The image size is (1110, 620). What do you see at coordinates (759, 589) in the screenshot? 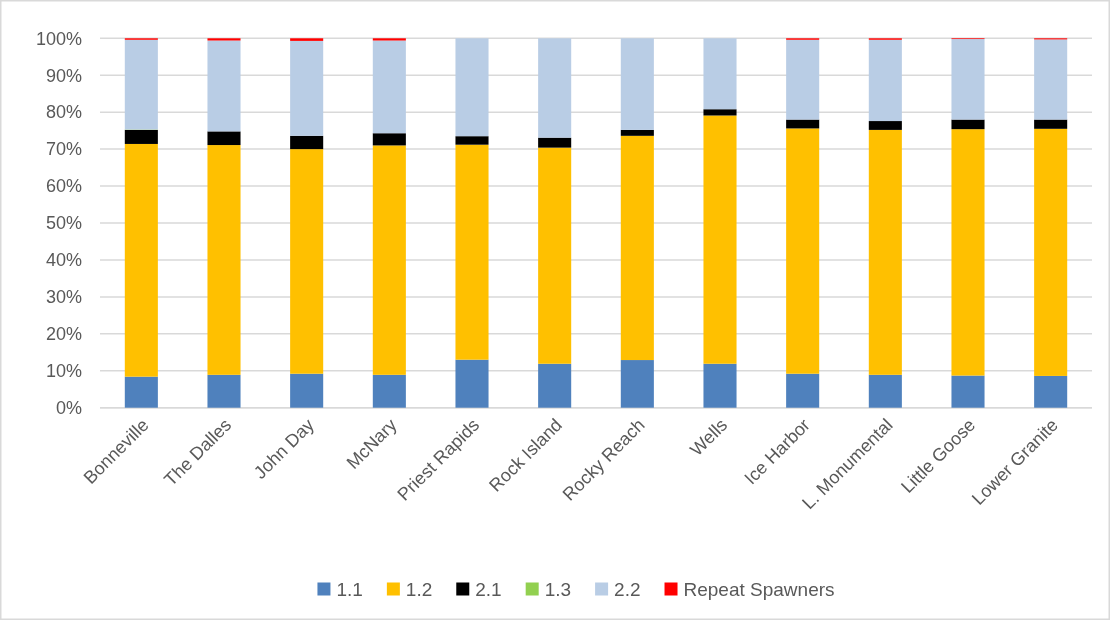
I see `legend-label: Repeat Spawners` at bounding box center [759, 589].